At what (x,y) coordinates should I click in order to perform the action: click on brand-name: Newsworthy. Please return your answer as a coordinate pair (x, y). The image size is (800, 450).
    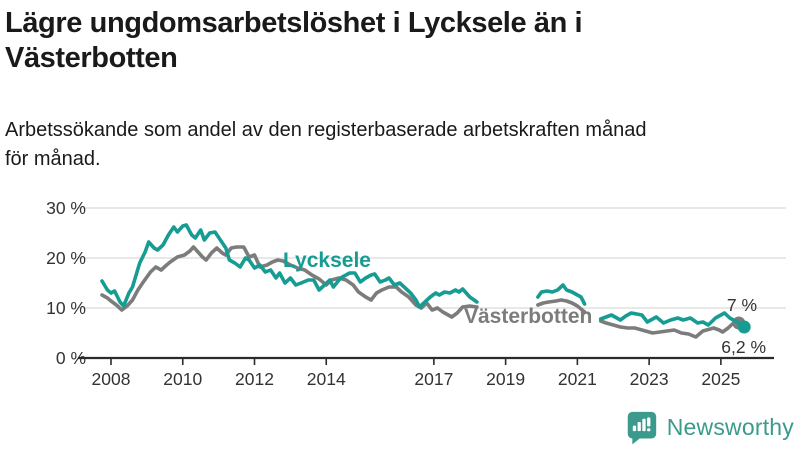
    Looking at the image, I should click on (730, 426).